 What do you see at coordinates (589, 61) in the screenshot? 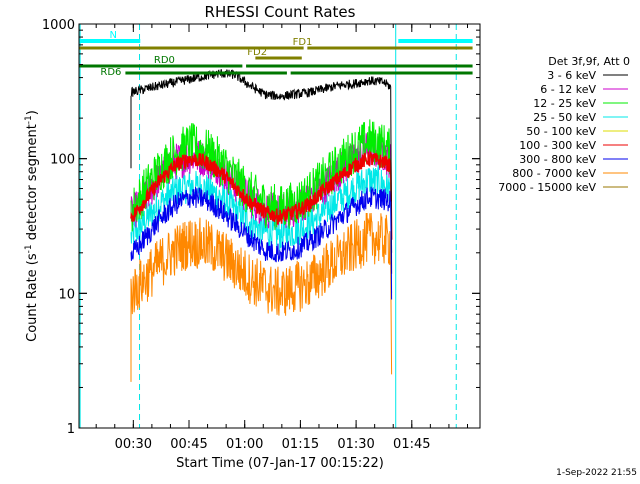
I see `legend-title: Det 3f,9f, Att 0` at bounding box center [589, 61].